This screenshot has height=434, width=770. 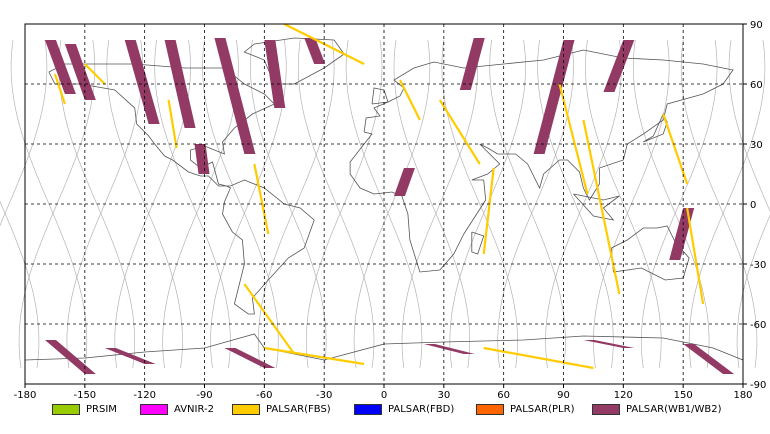 I want to click on x-tick-label: -180, so click(x=25, y=395).